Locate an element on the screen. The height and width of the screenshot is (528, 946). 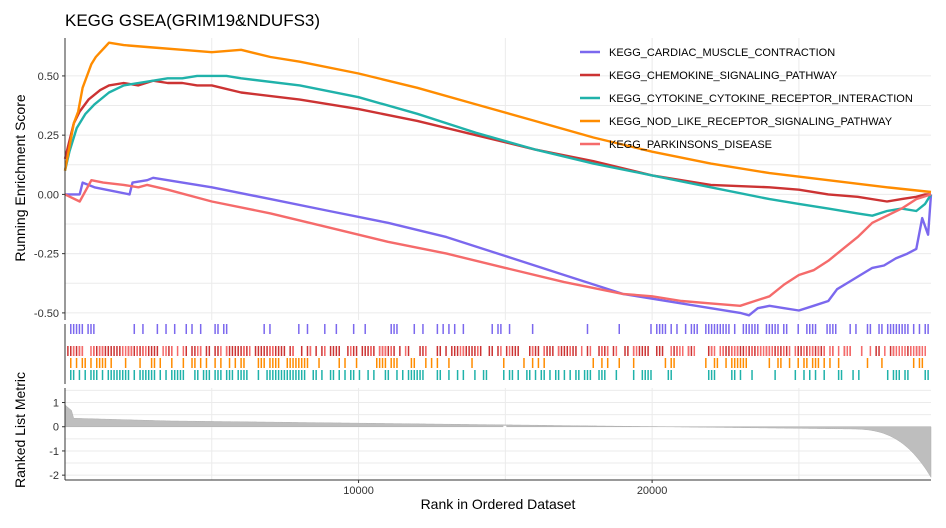
metric-y-tick-label: -1 is located at coordinates (54, 452).